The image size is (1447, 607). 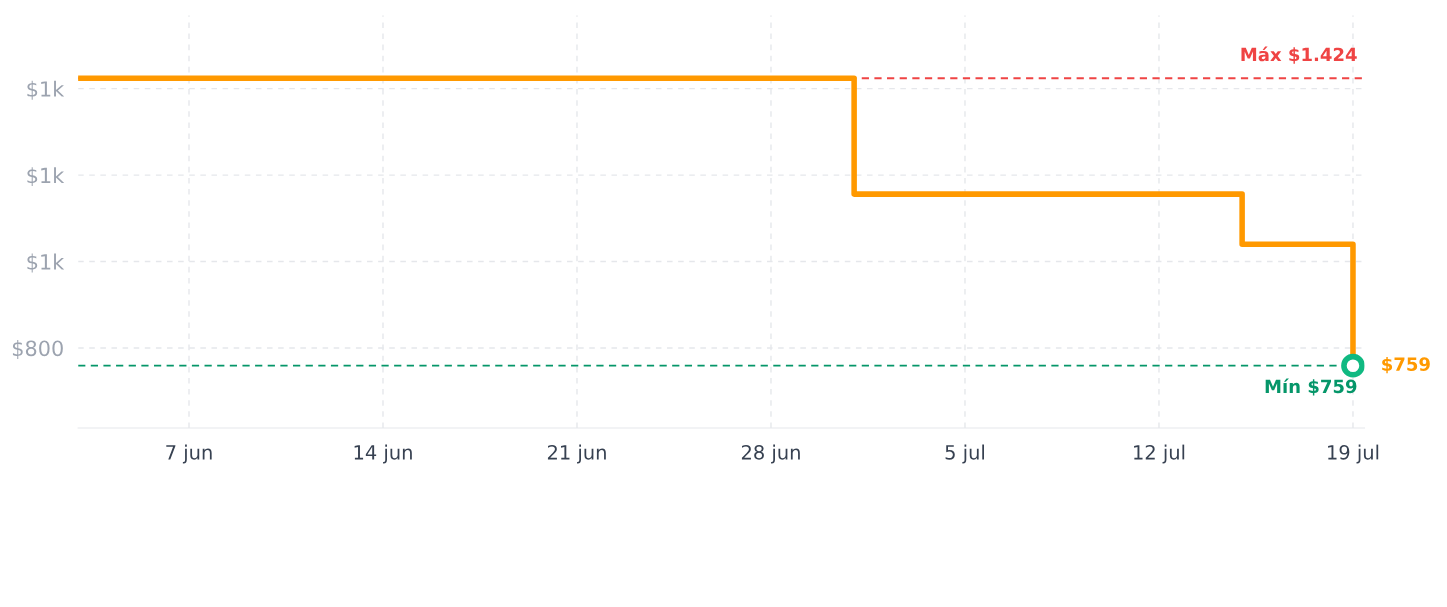 What do you see at coordinates (1311, 387) in the screenshot?
I see `ref-line-label: Mín $759` at bounding box center [1311, 387].